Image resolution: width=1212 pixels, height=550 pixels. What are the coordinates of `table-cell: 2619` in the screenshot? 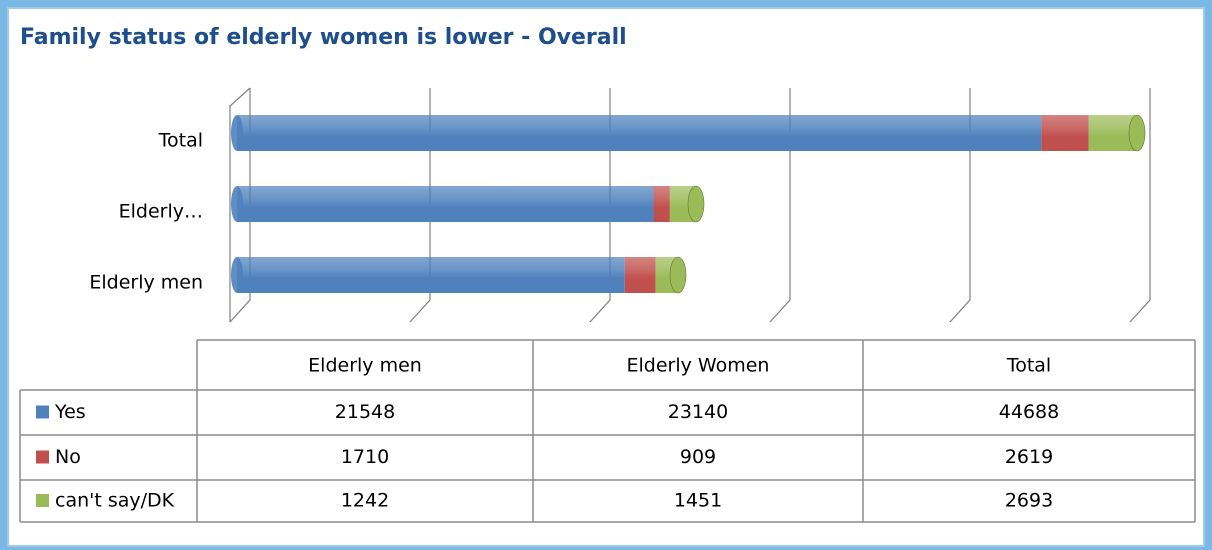 It's located at (1029, 457).